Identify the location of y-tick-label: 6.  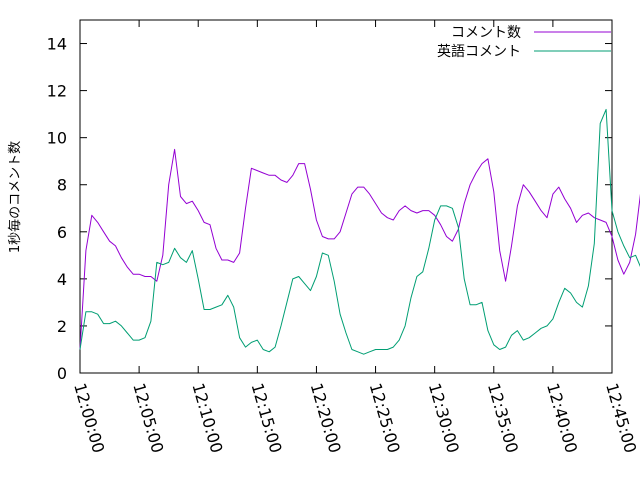
(62, 232).